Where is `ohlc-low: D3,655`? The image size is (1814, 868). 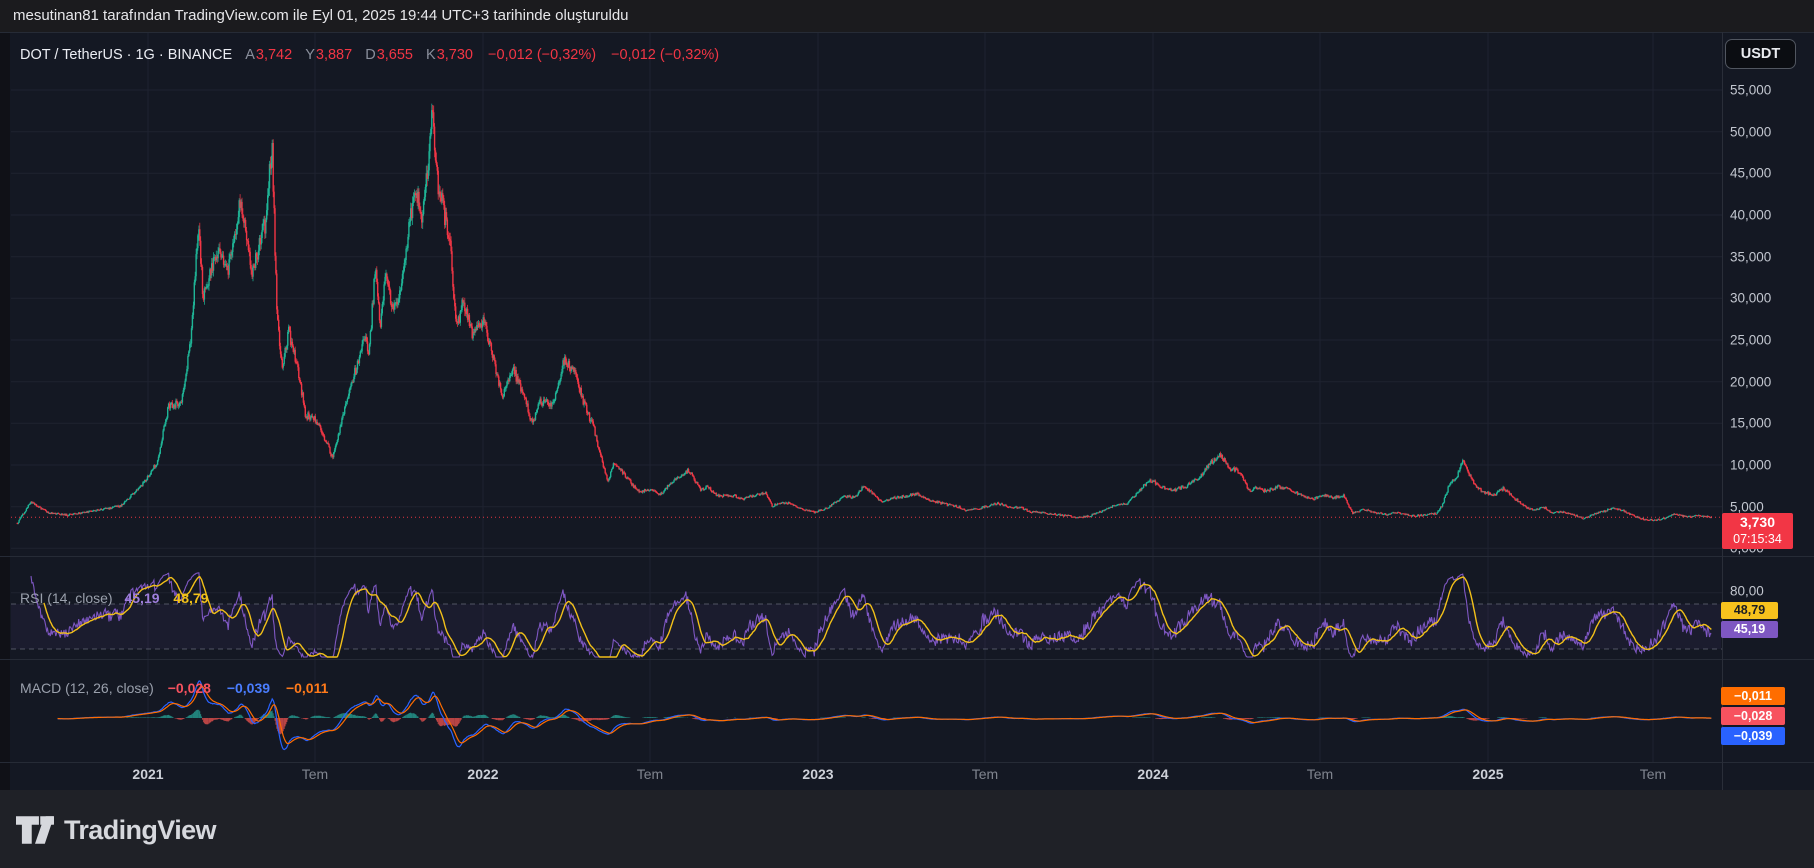
ohlc-low: D3,655 is located at coordinates (389, 55).